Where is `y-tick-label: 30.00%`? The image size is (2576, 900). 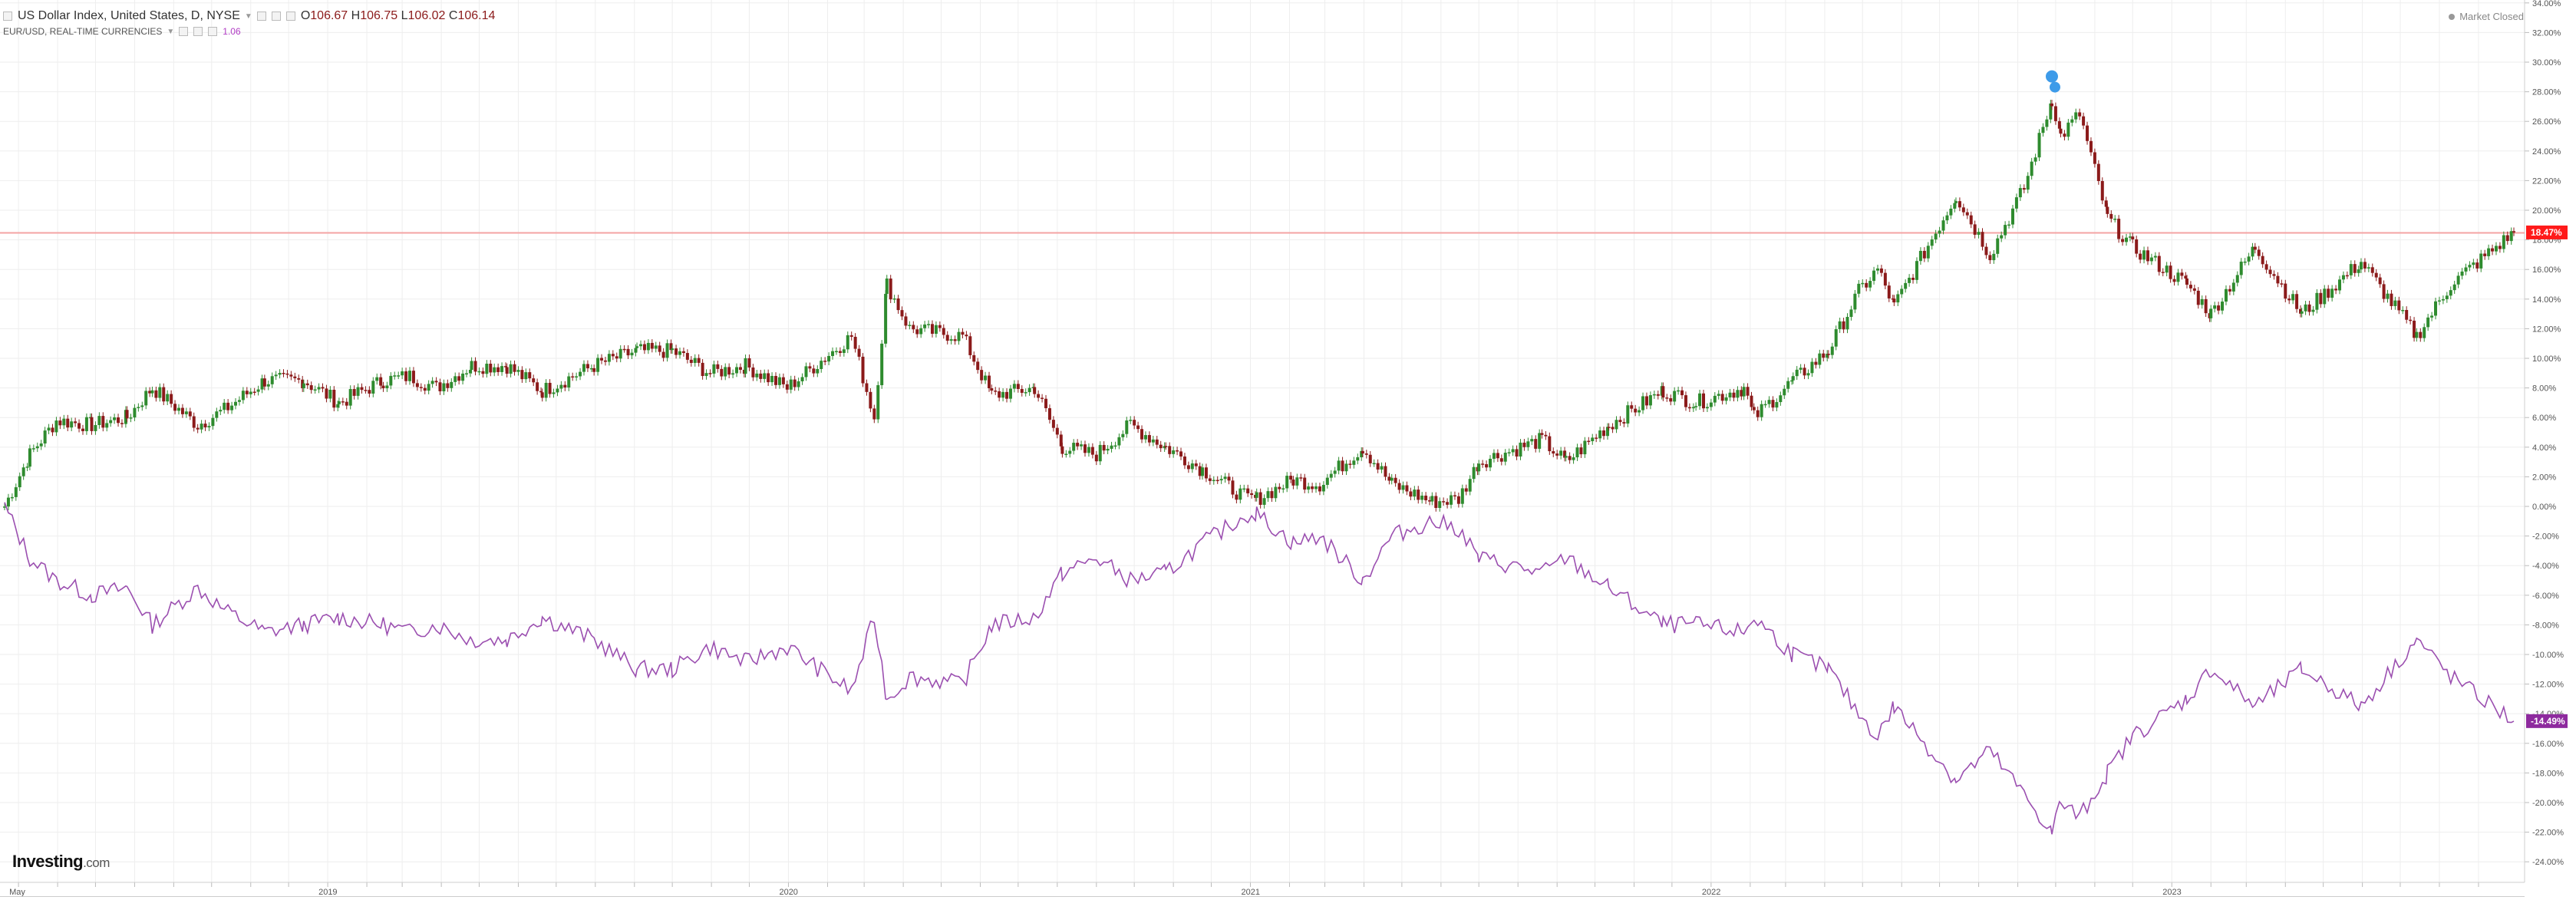
y-tick-label: 30.00% is located at coordinates (2546, 63).